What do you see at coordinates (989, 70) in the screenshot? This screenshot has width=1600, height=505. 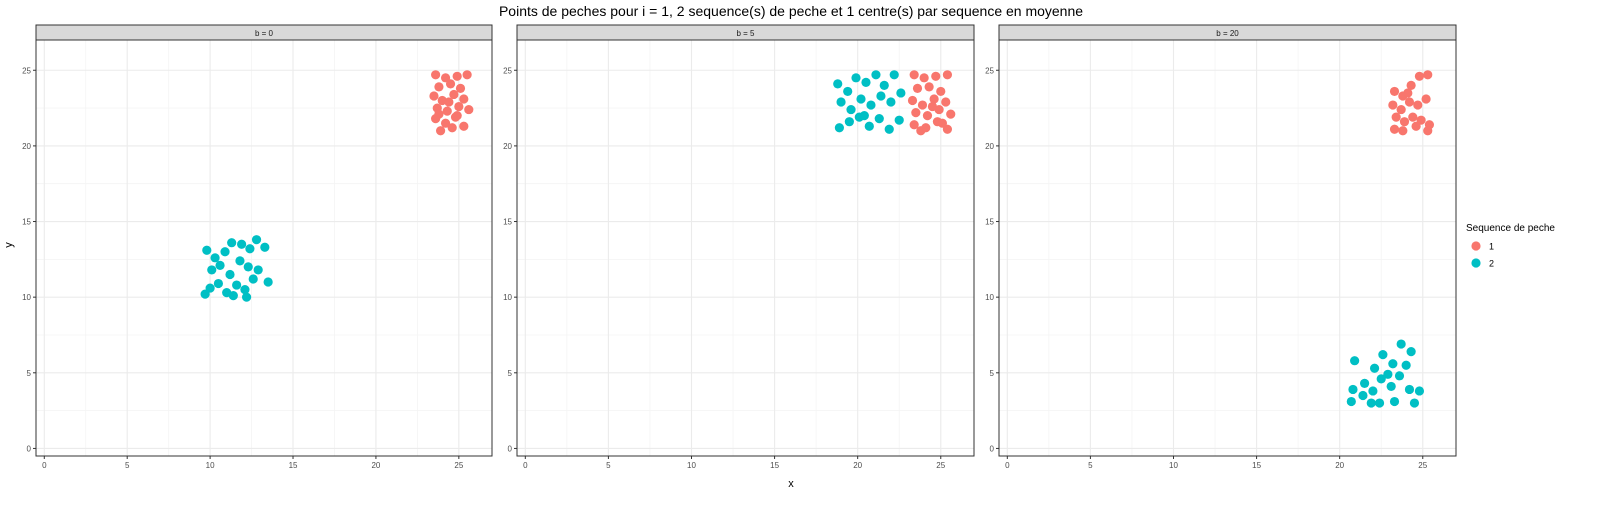 I see `y-tick-label: 25` at bounding box center [989, 70].